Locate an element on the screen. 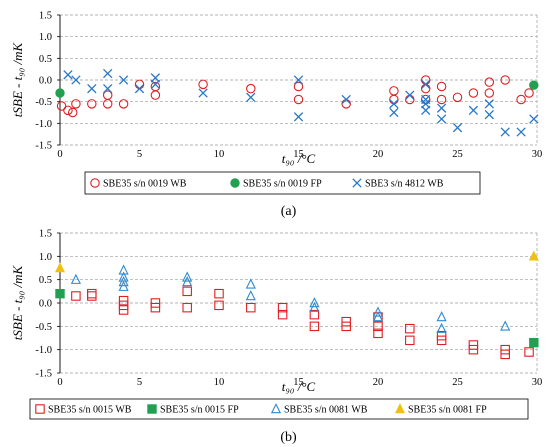 Image resolution: width=550 pixels, height=447 pixels. y-tick-label: -1.0 is located at coordinates (43, 124).